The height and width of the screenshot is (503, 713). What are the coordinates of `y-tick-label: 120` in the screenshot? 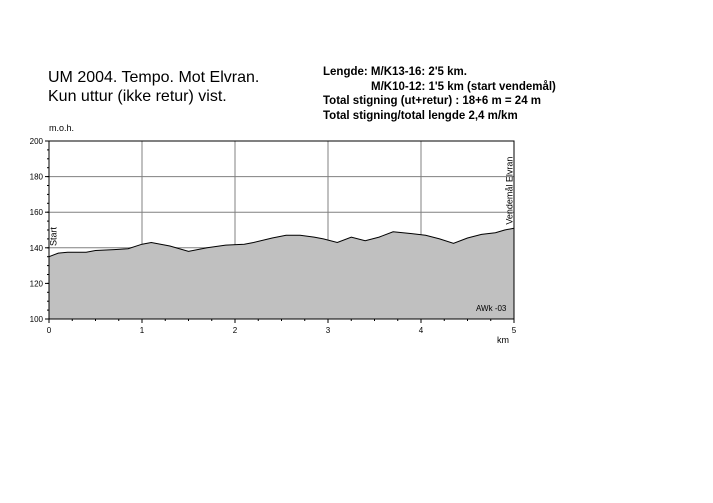 It's located at (37, 283).